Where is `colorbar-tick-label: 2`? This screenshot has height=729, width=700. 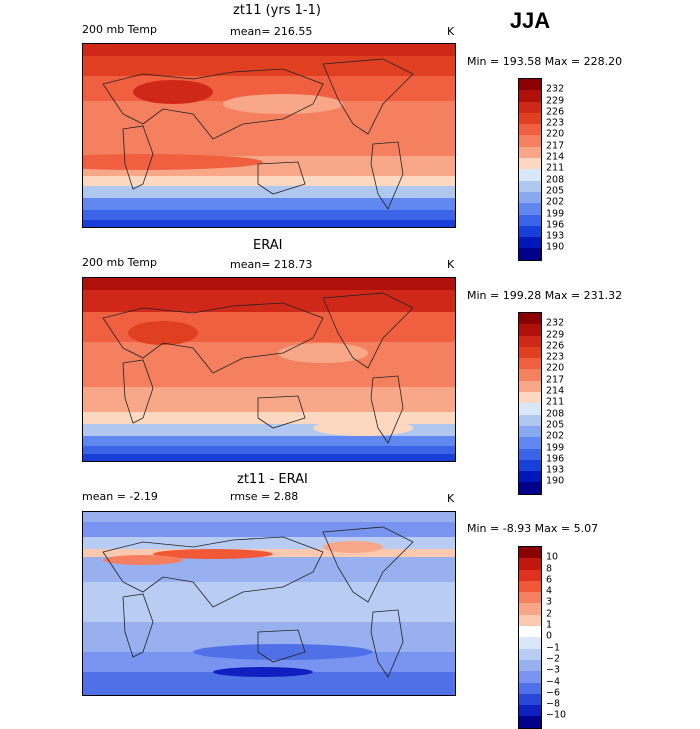 colorbar-tick-label: 2 is located at coordinates (549, 614).